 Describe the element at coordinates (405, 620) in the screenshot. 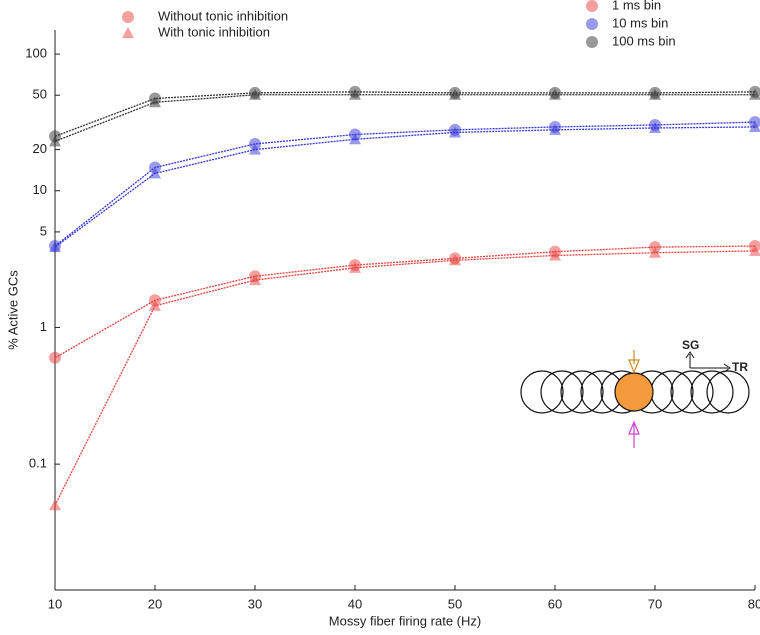

I see `x-axis-label: Mossy fiber firing rate (Hz)` at that location.